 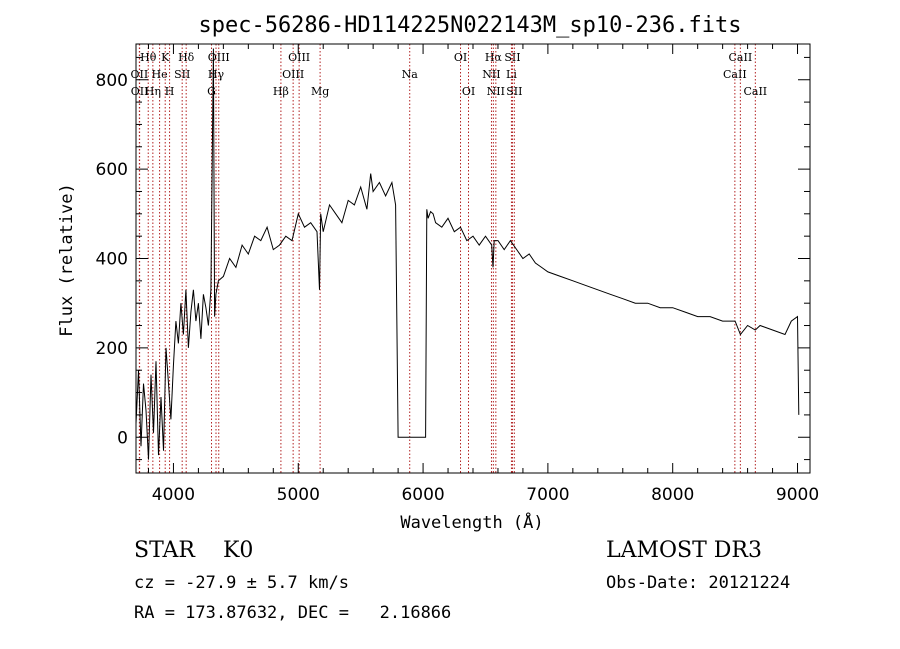 What do you see at coordinates (140, 91) in the screenshot?
I see `line-label-1: OII` at bounding box center [140, 91].